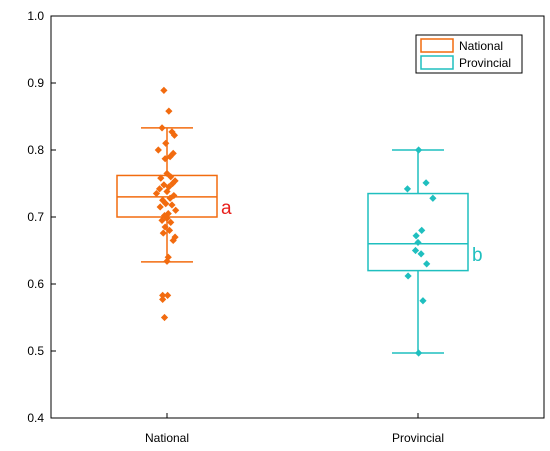  Describe the element at coordinates (167, 438) in the screenshot. I see `x-tick-label: National` at that location.